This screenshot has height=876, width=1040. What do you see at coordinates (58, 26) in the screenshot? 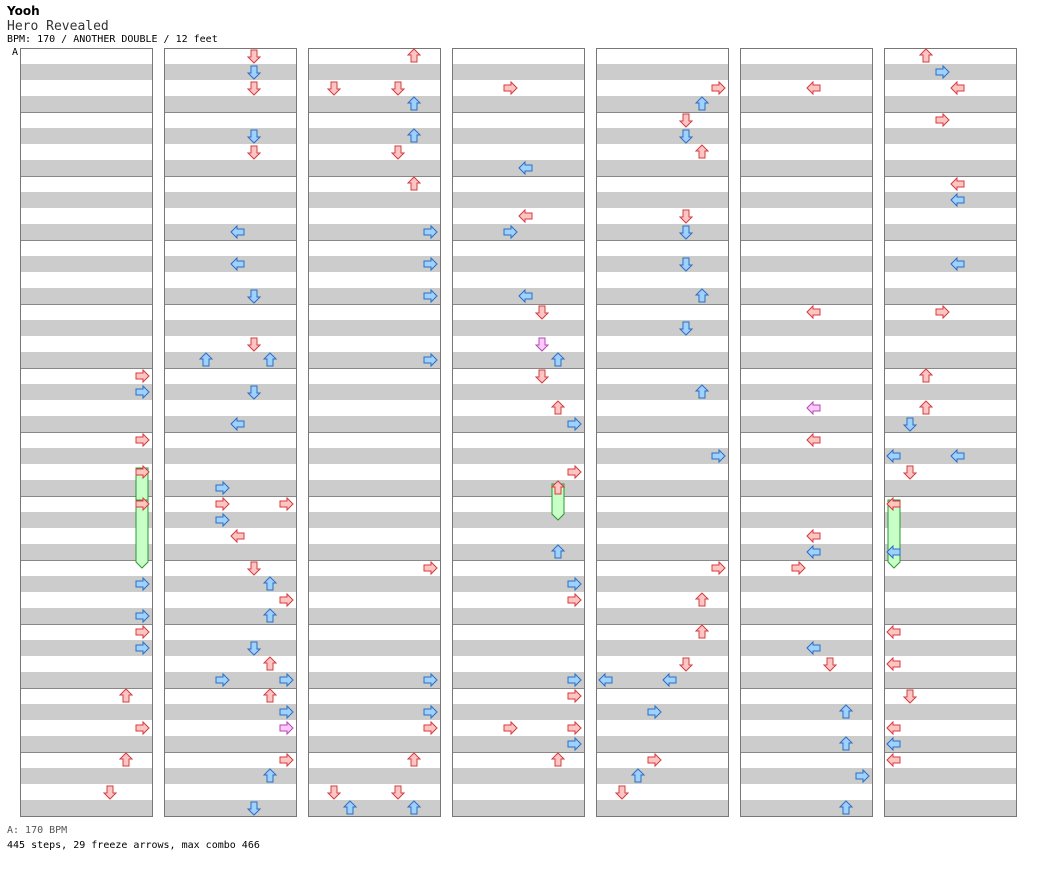
I see `song-title: Hero Revealed` at bounding box center [58, 26].